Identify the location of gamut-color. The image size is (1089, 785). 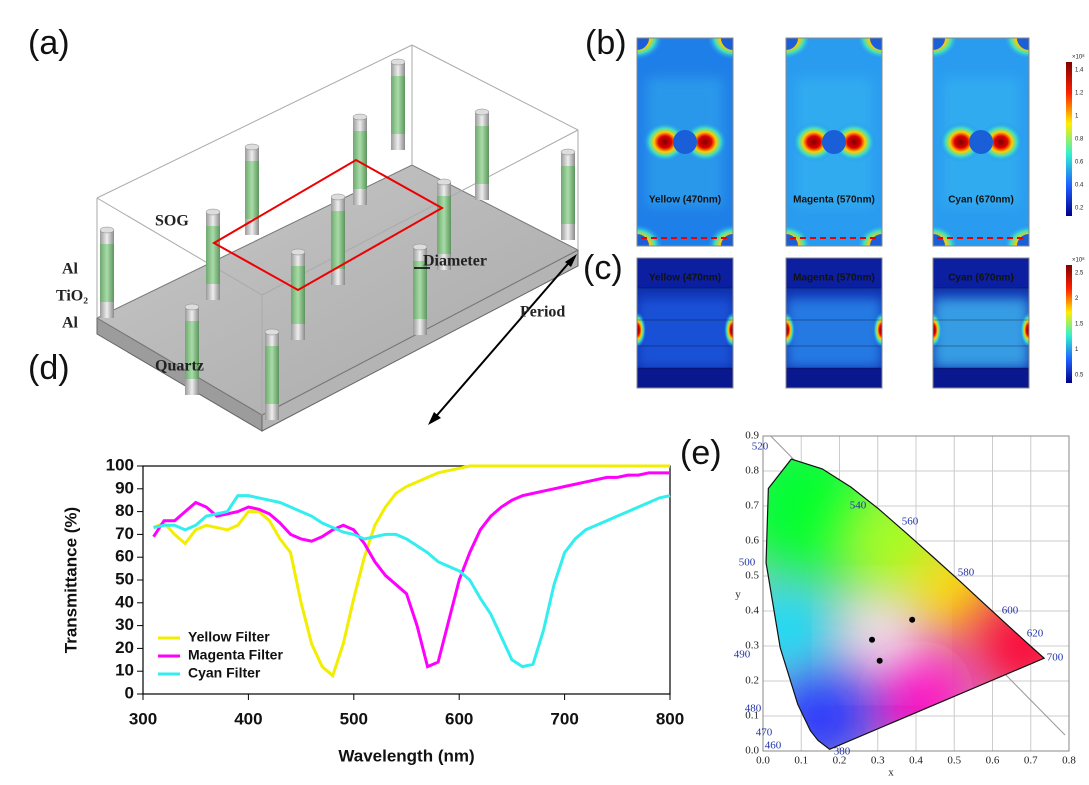
(881, 635).